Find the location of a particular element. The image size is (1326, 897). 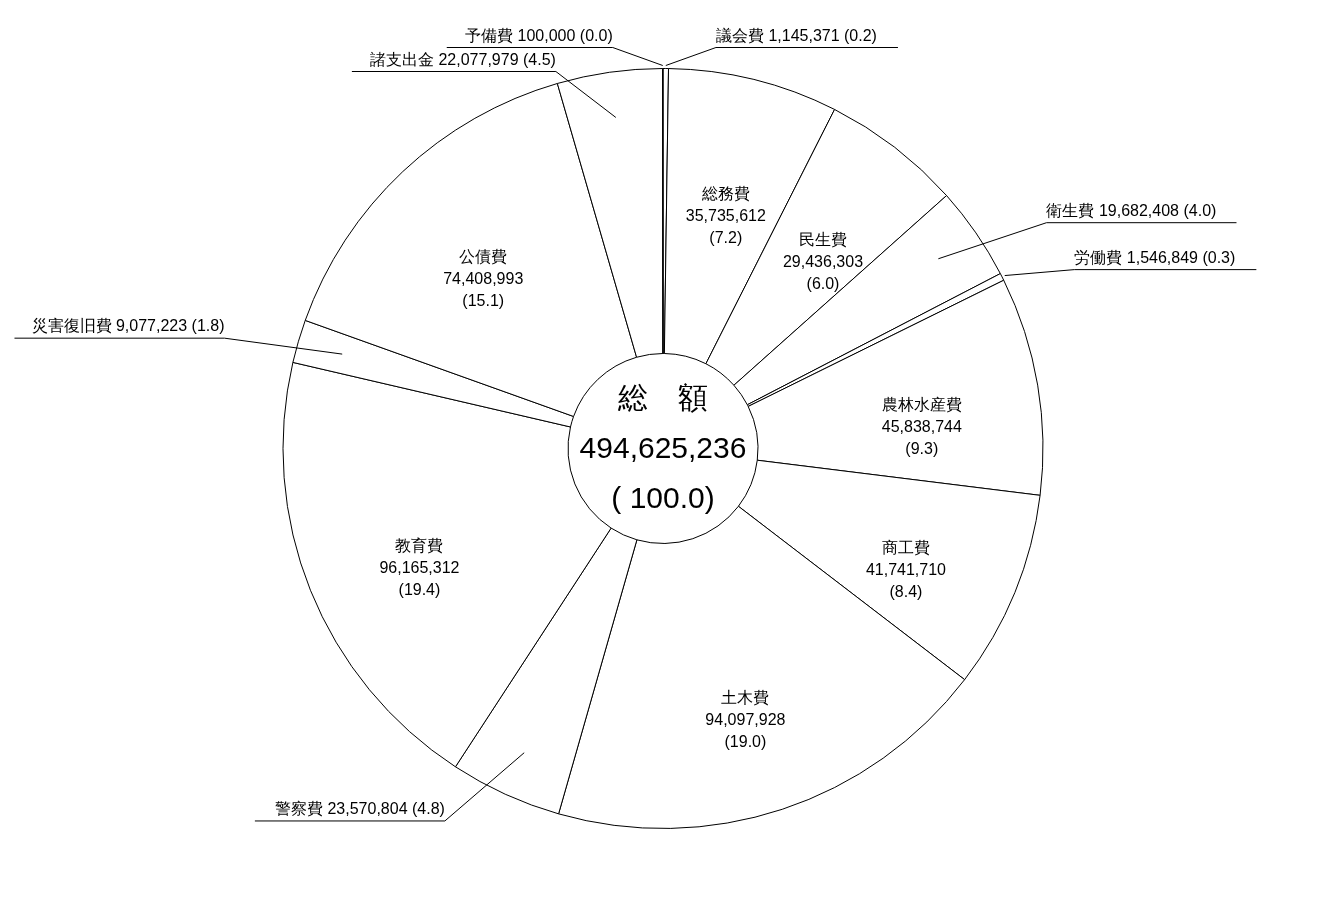

data-label: 41,741,710 (8.4) is located at coordinates (906, 580).